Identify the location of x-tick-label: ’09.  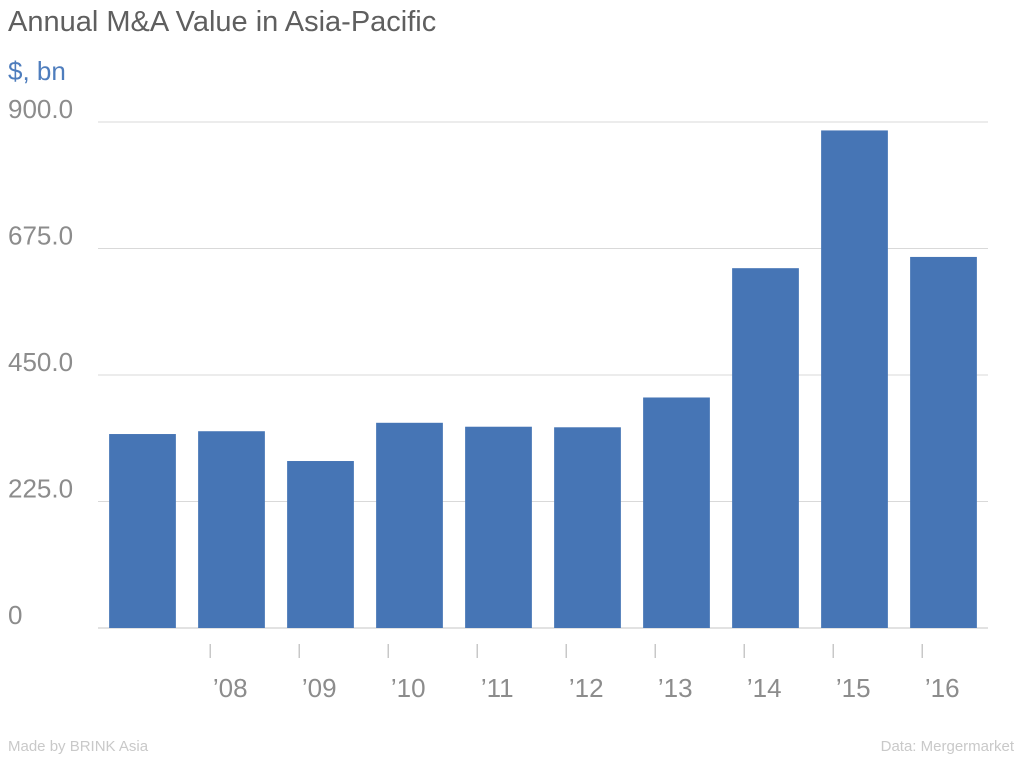
(319, 688).